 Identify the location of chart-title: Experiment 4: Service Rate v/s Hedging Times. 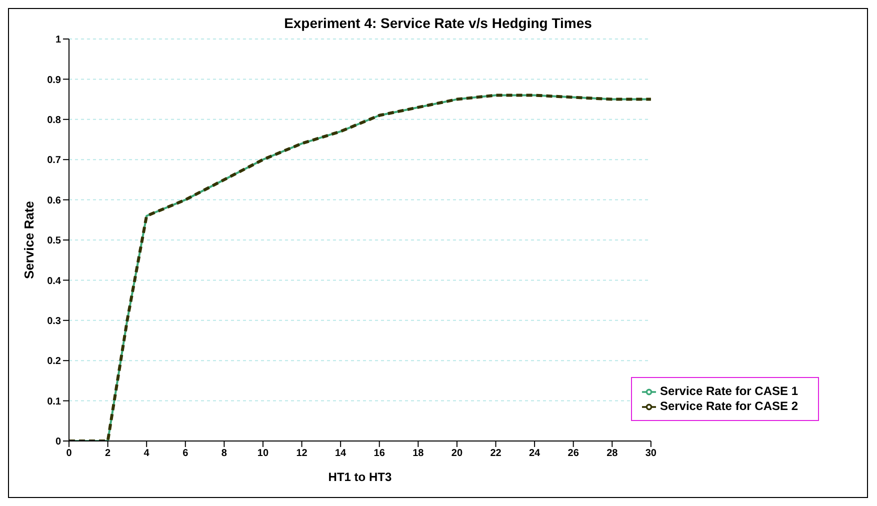
(438, 23).